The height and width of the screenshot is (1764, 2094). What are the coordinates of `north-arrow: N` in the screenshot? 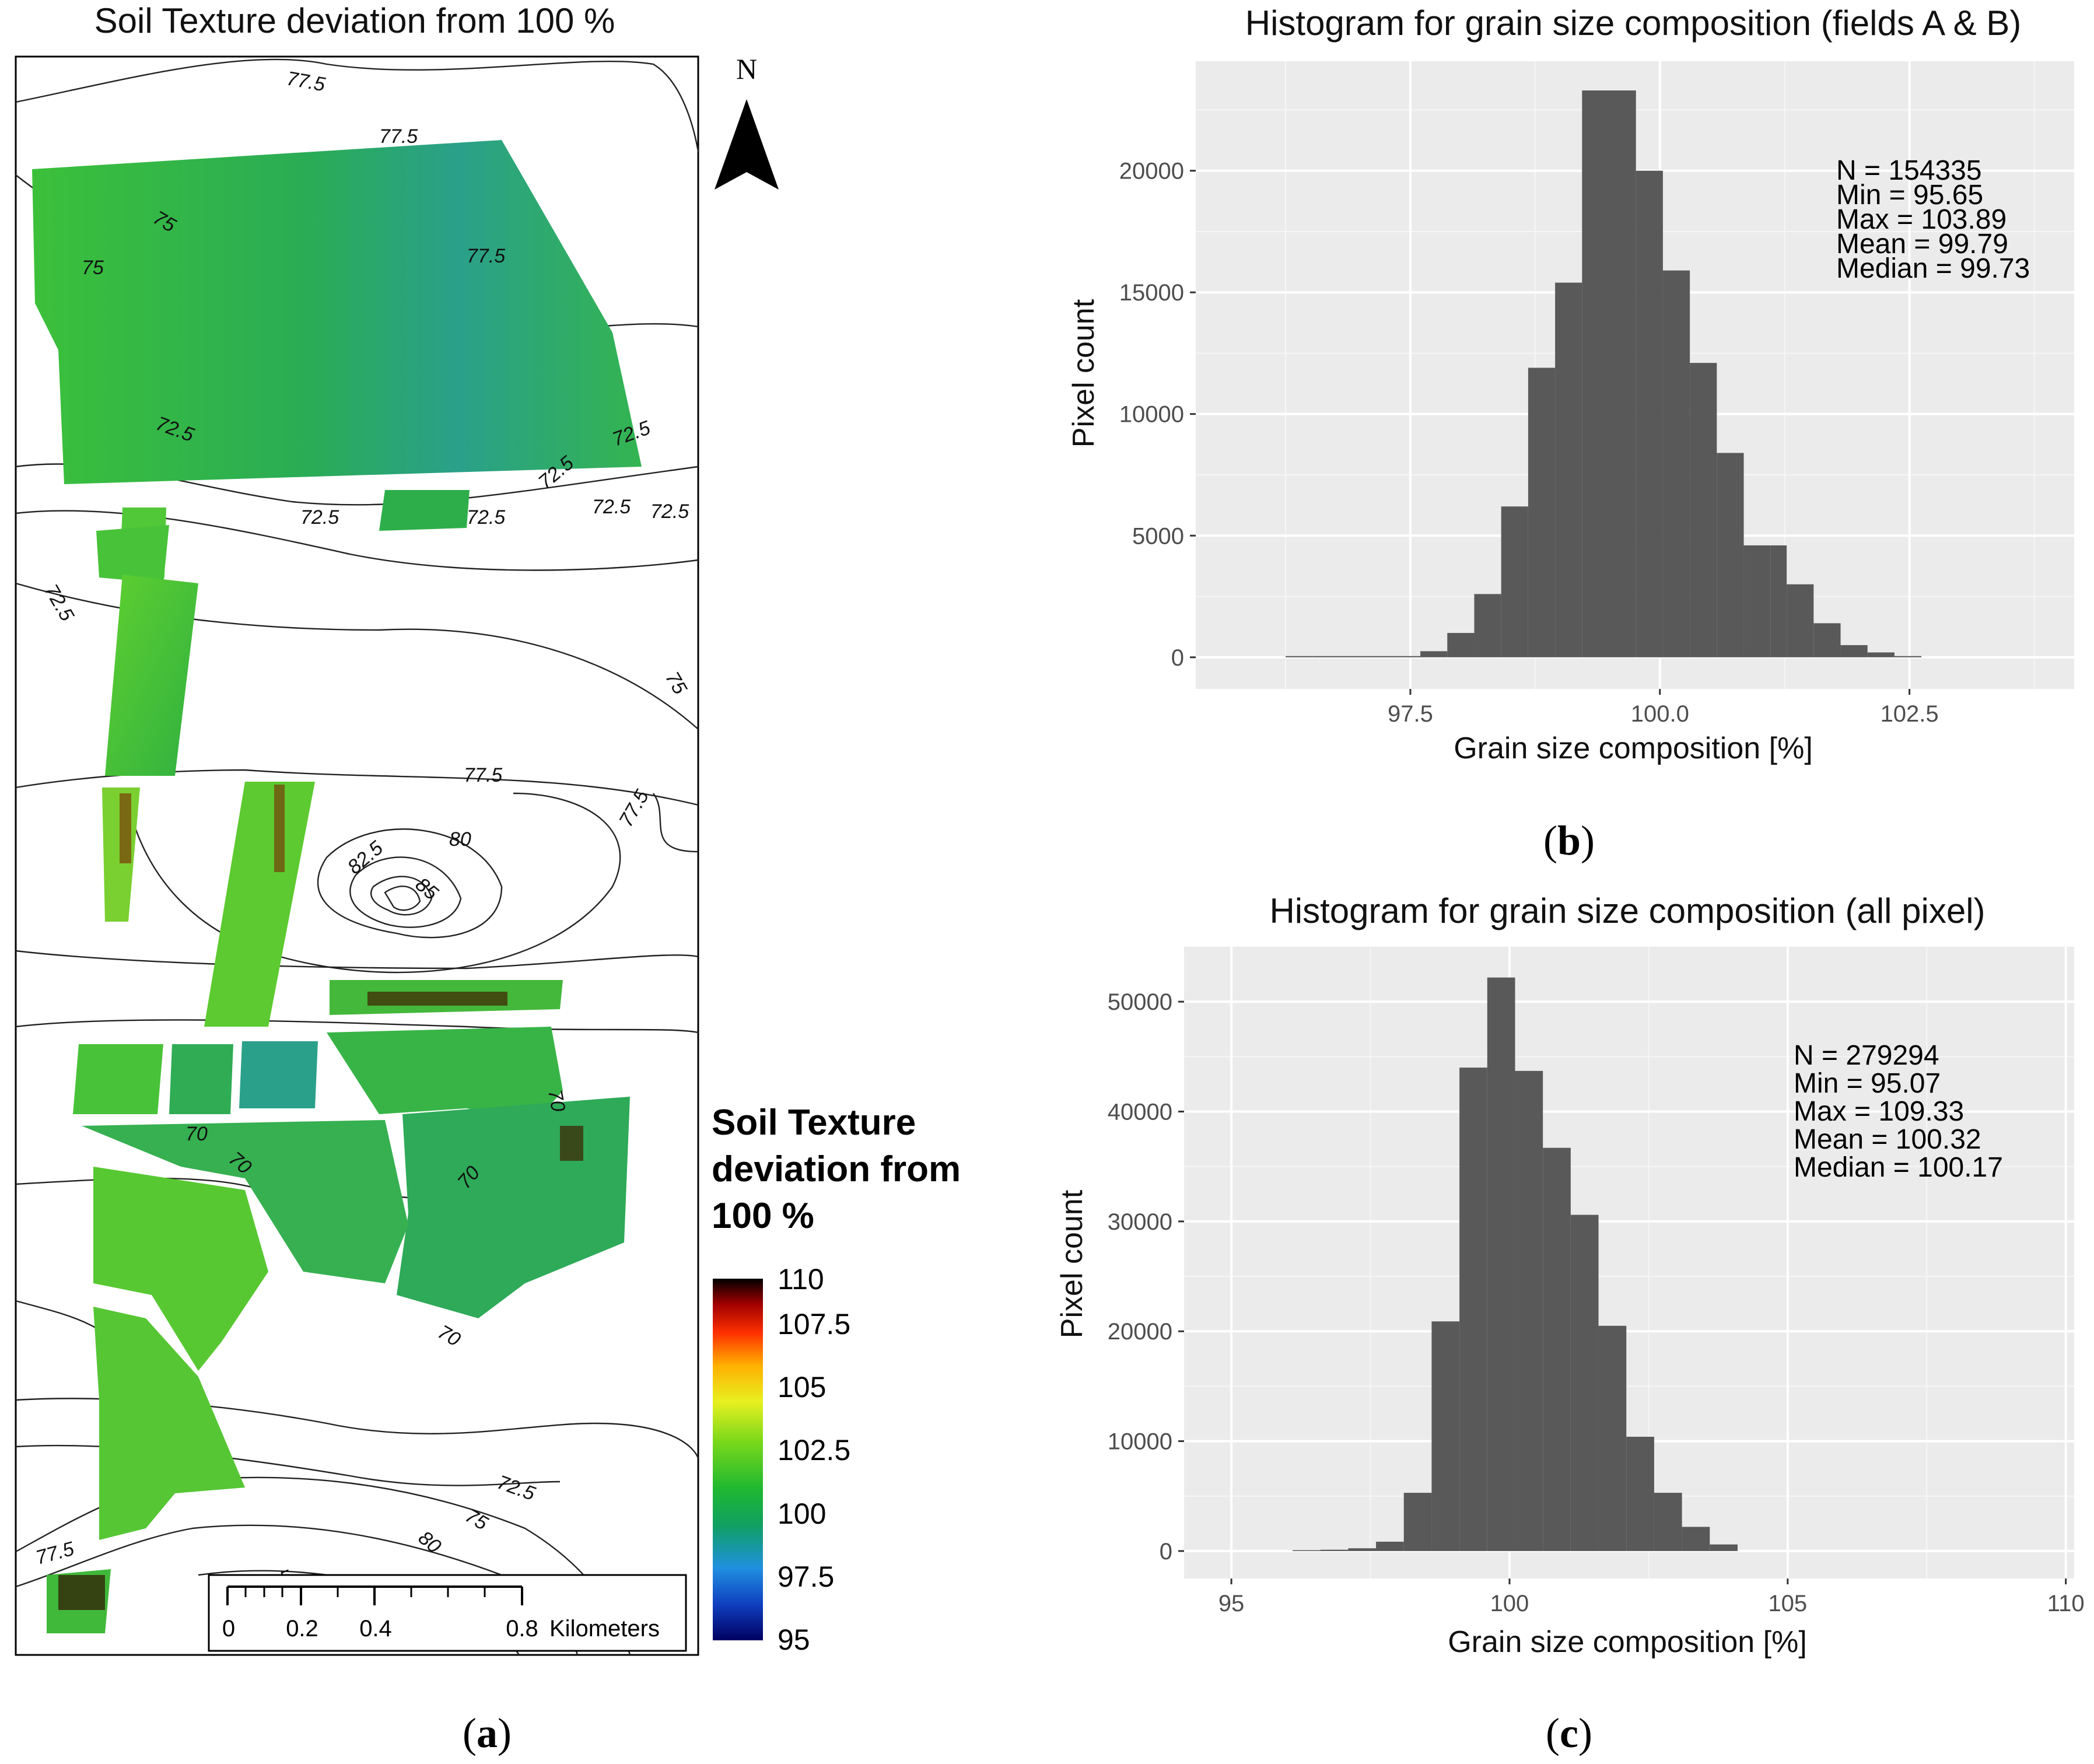 It's located at (747, 121).